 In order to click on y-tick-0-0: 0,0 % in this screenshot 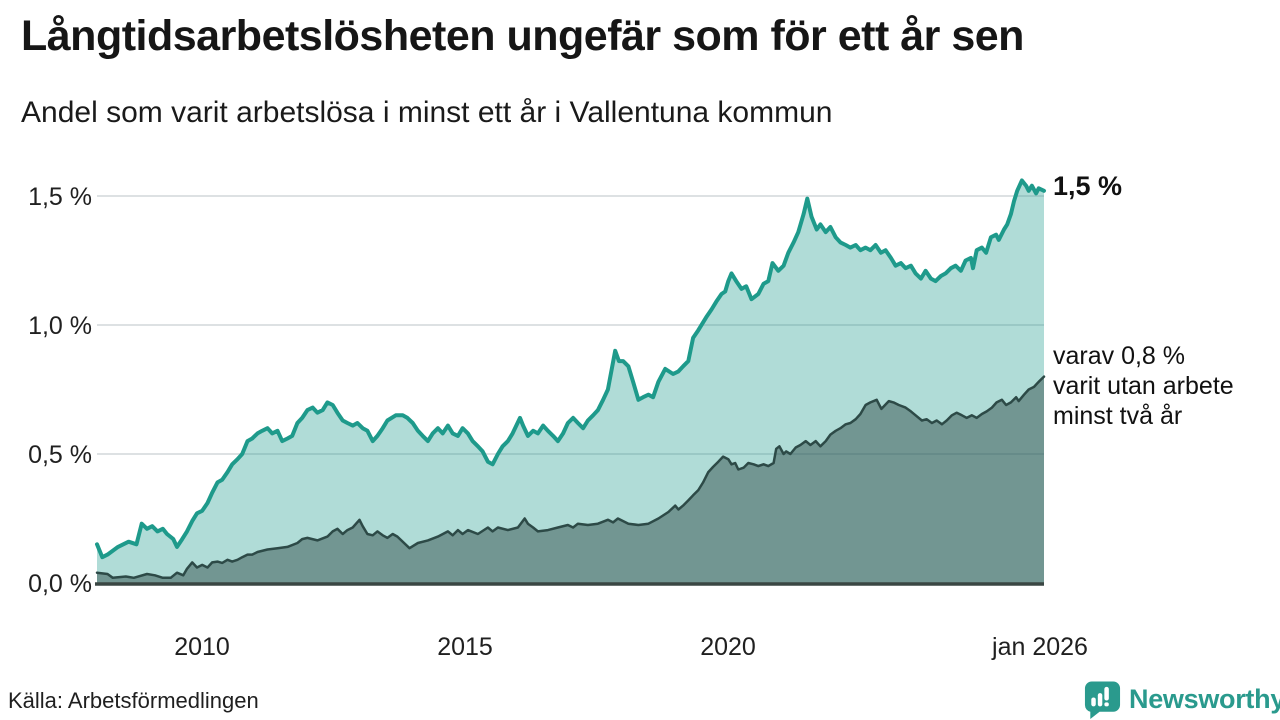, I will do `click(60, 584)`.